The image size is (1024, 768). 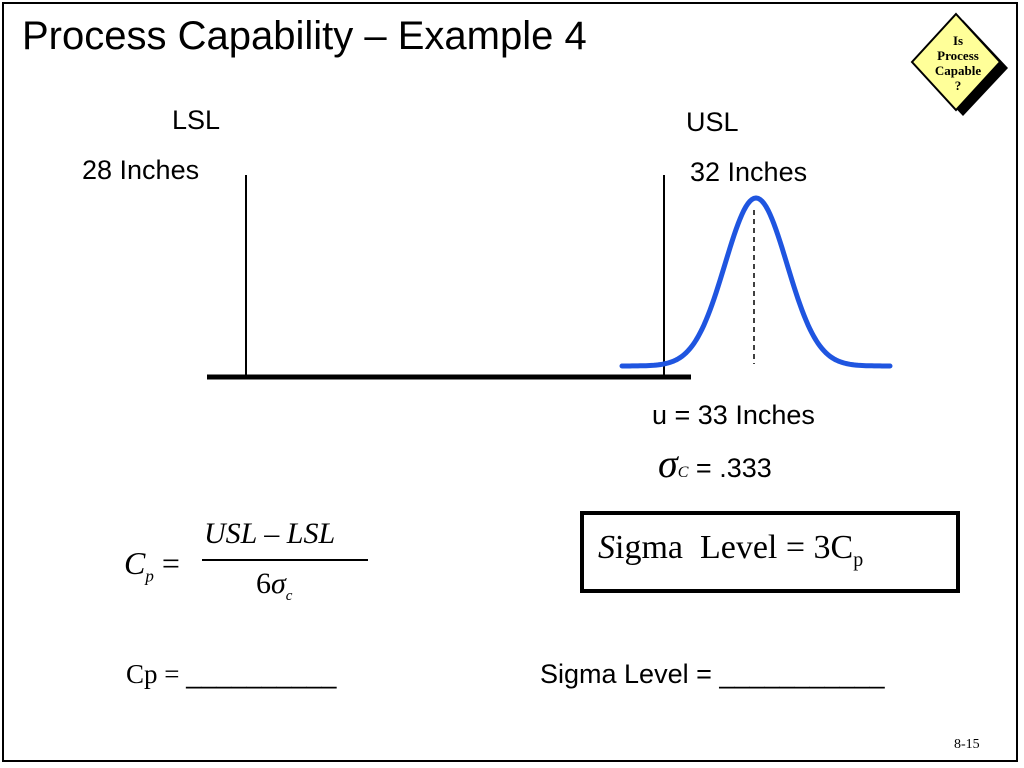 I want to click on cp-answer-label: Cp =, so click(x=156, y=674).